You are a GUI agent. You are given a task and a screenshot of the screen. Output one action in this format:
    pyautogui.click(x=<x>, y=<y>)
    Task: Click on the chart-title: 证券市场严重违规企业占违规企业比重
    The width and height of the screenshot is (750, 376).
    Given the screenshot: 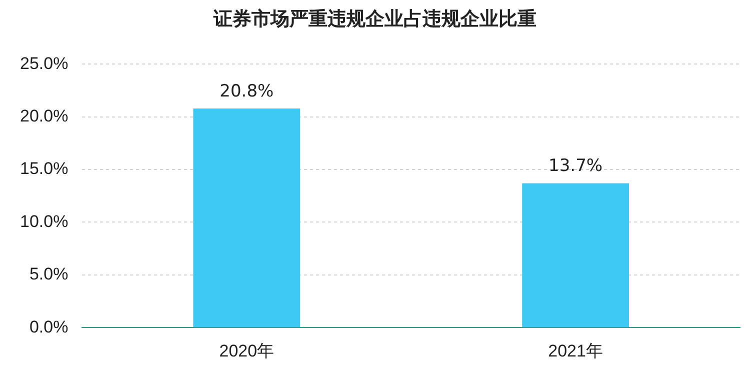 What is the action you would take?
    pyautogui.click(x=375, y=19)
    